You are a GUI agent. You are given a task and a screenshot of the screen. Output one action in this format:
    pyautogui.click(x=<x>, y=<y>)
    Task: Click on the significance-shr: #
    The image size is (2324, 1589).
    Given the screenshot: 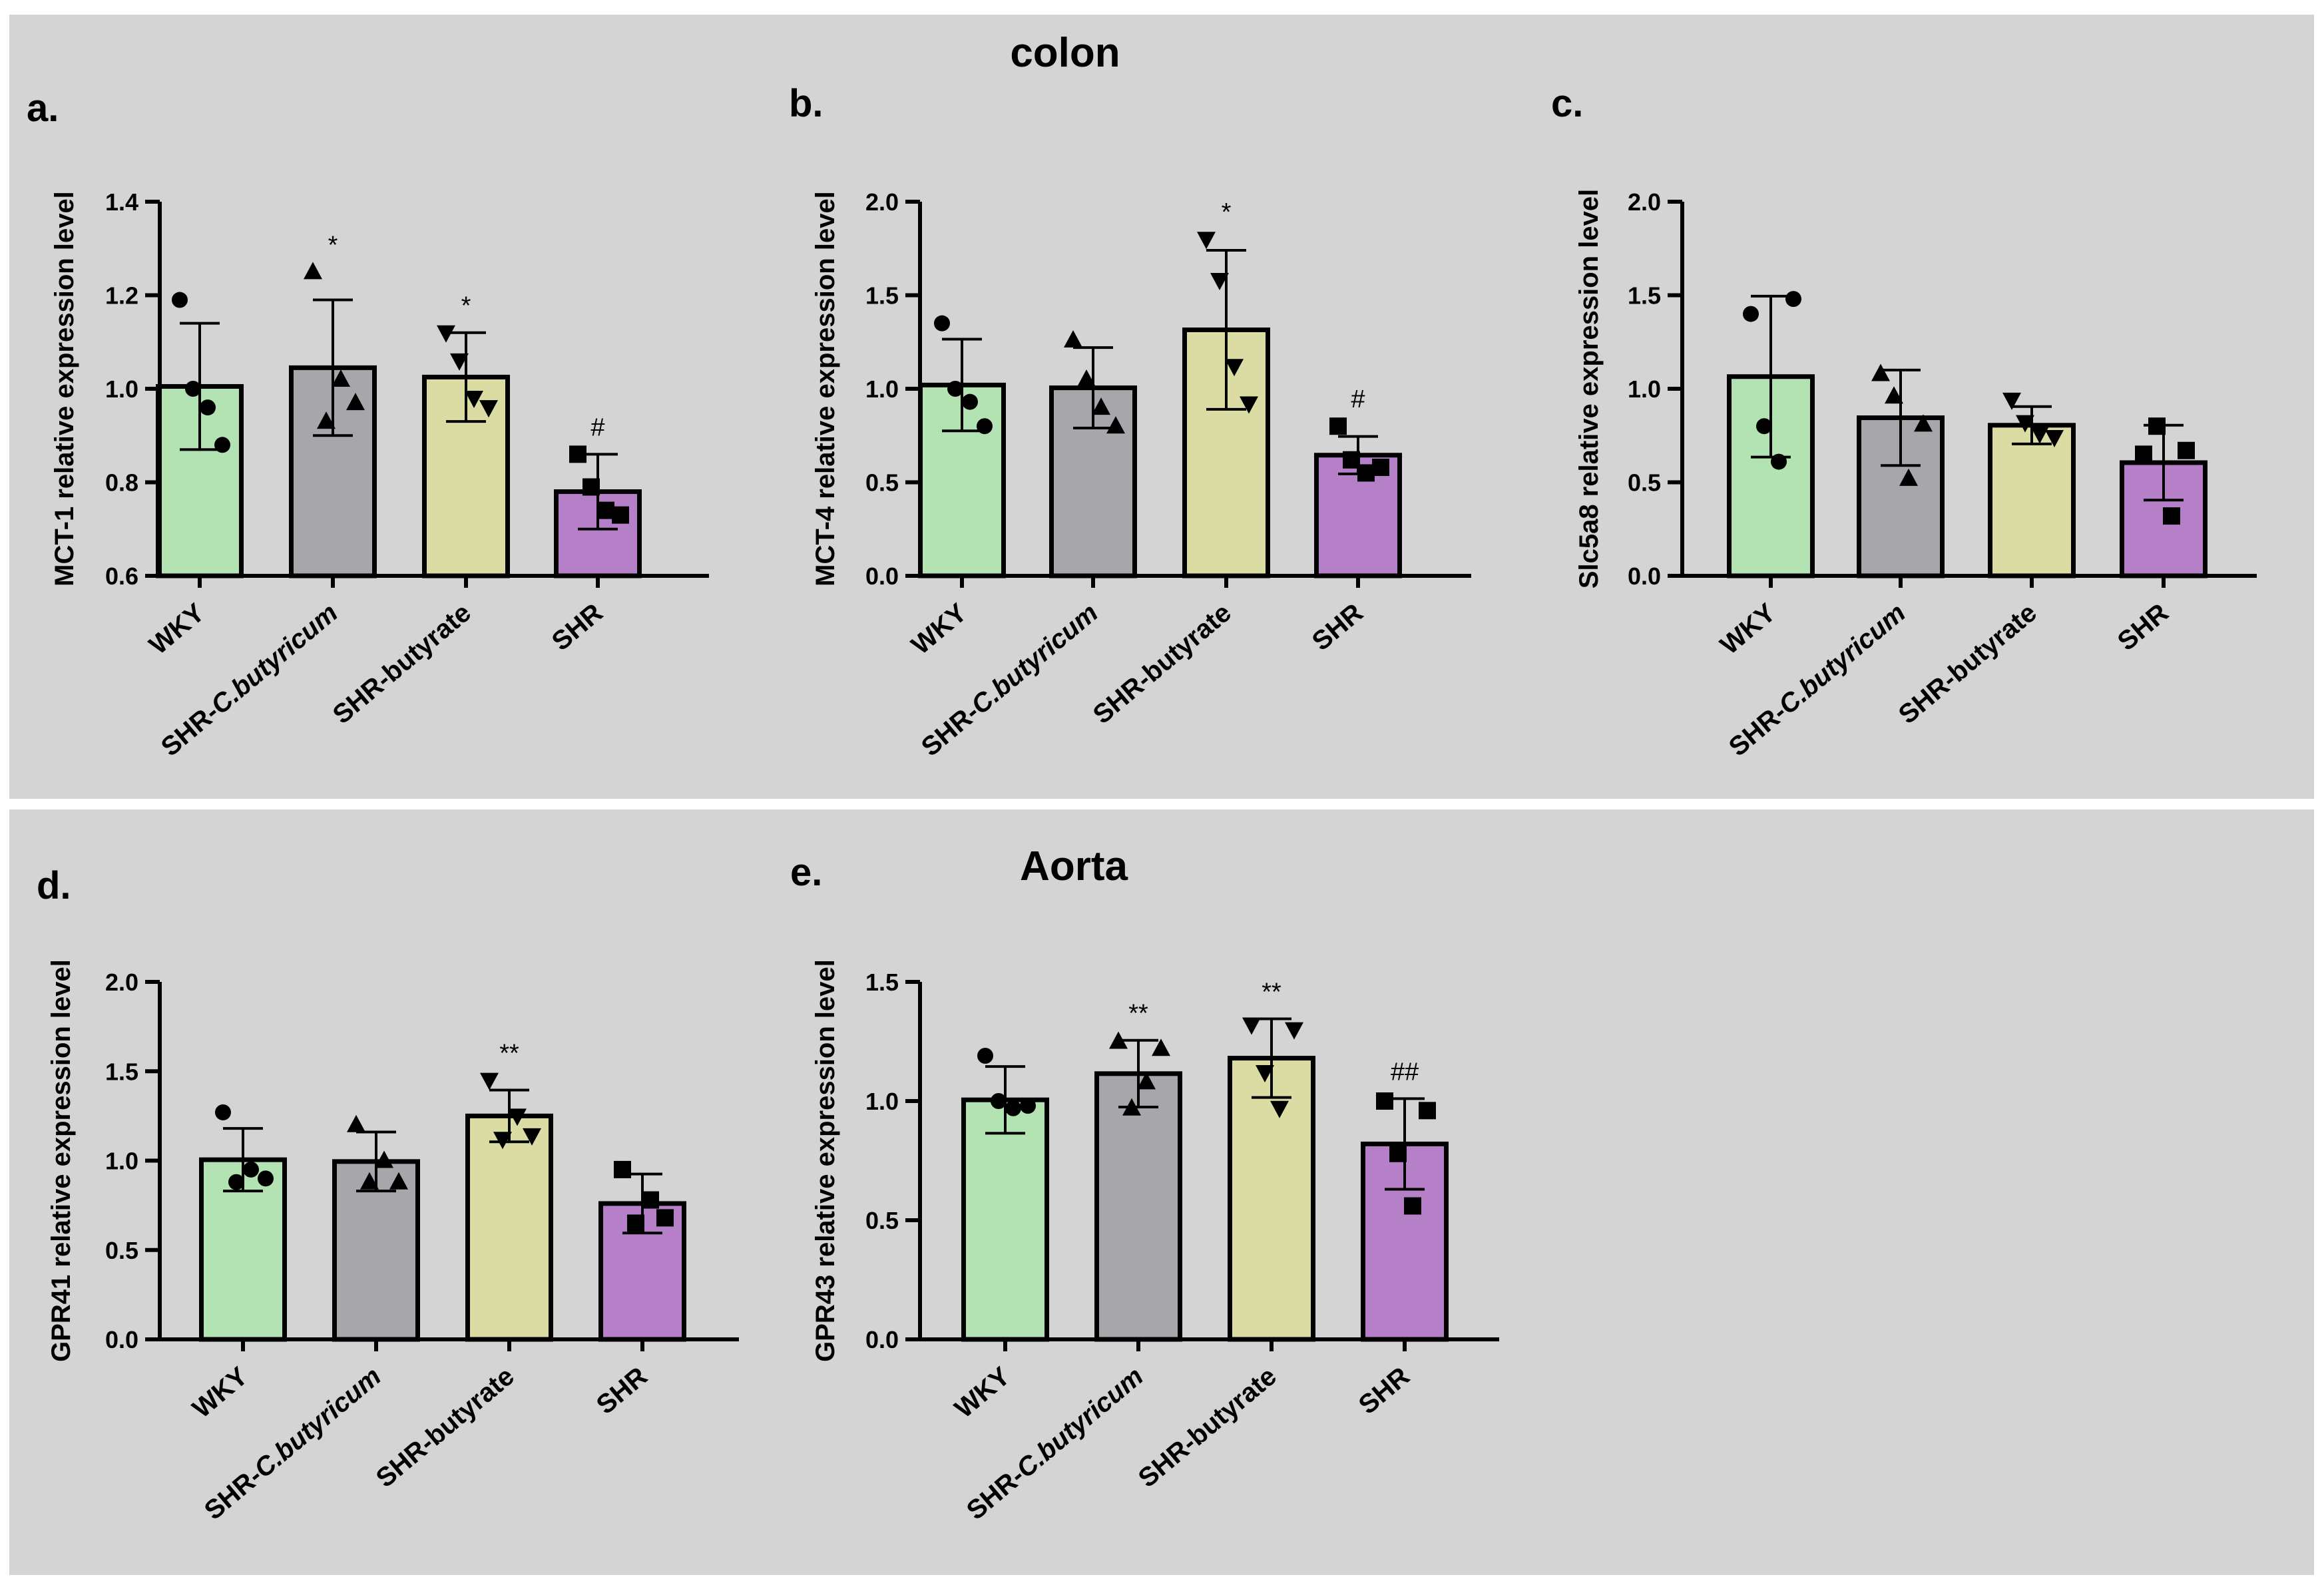 What is the action you would take?
    pyautogui.click(x=1358, y=399)
    